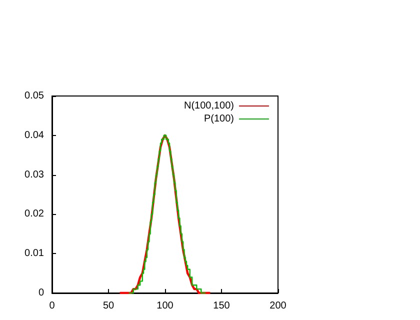 Image resolution: width=420 pixels, height=320 pixels. Describe the element at coordinates (34, 174) in the screenshot. I see `y-tick-label: 0.03` at that location.